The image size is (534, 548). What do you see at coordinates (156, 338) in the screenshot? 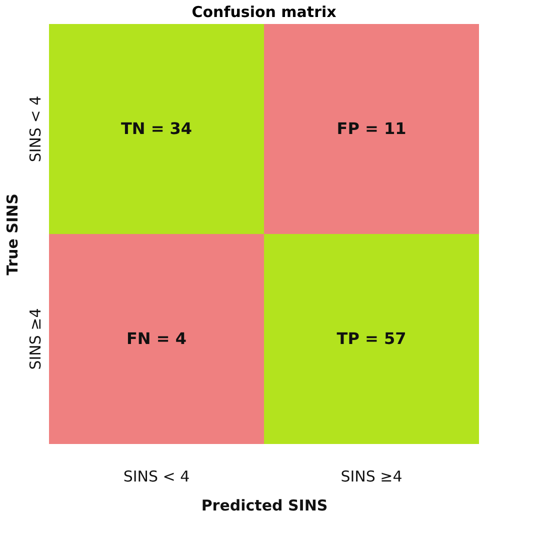
I see `data-label: FN = 4` at bounding box center [156, 338].